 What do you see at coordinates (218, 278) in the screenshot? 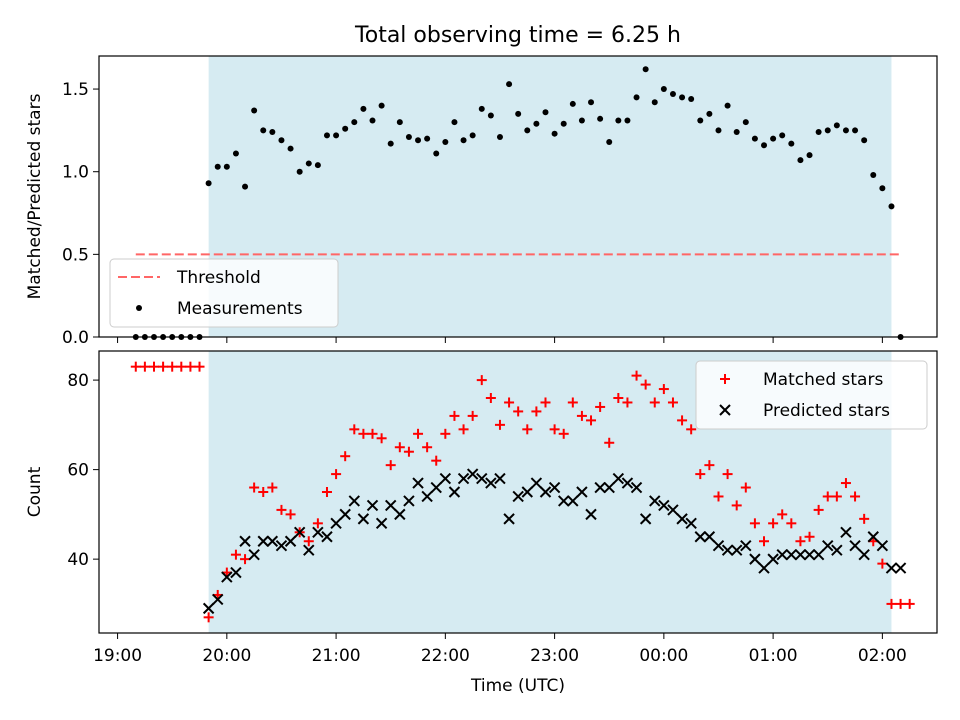
I see `legend-threshold-label: Threshold` at bounding box center [218, 278].